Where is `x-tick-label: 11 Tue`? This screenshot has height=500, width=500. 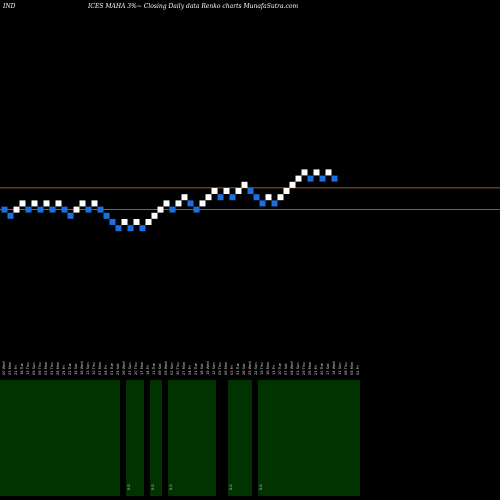
x-tick-label: 11 Tue is located at coordinates (154, 368).